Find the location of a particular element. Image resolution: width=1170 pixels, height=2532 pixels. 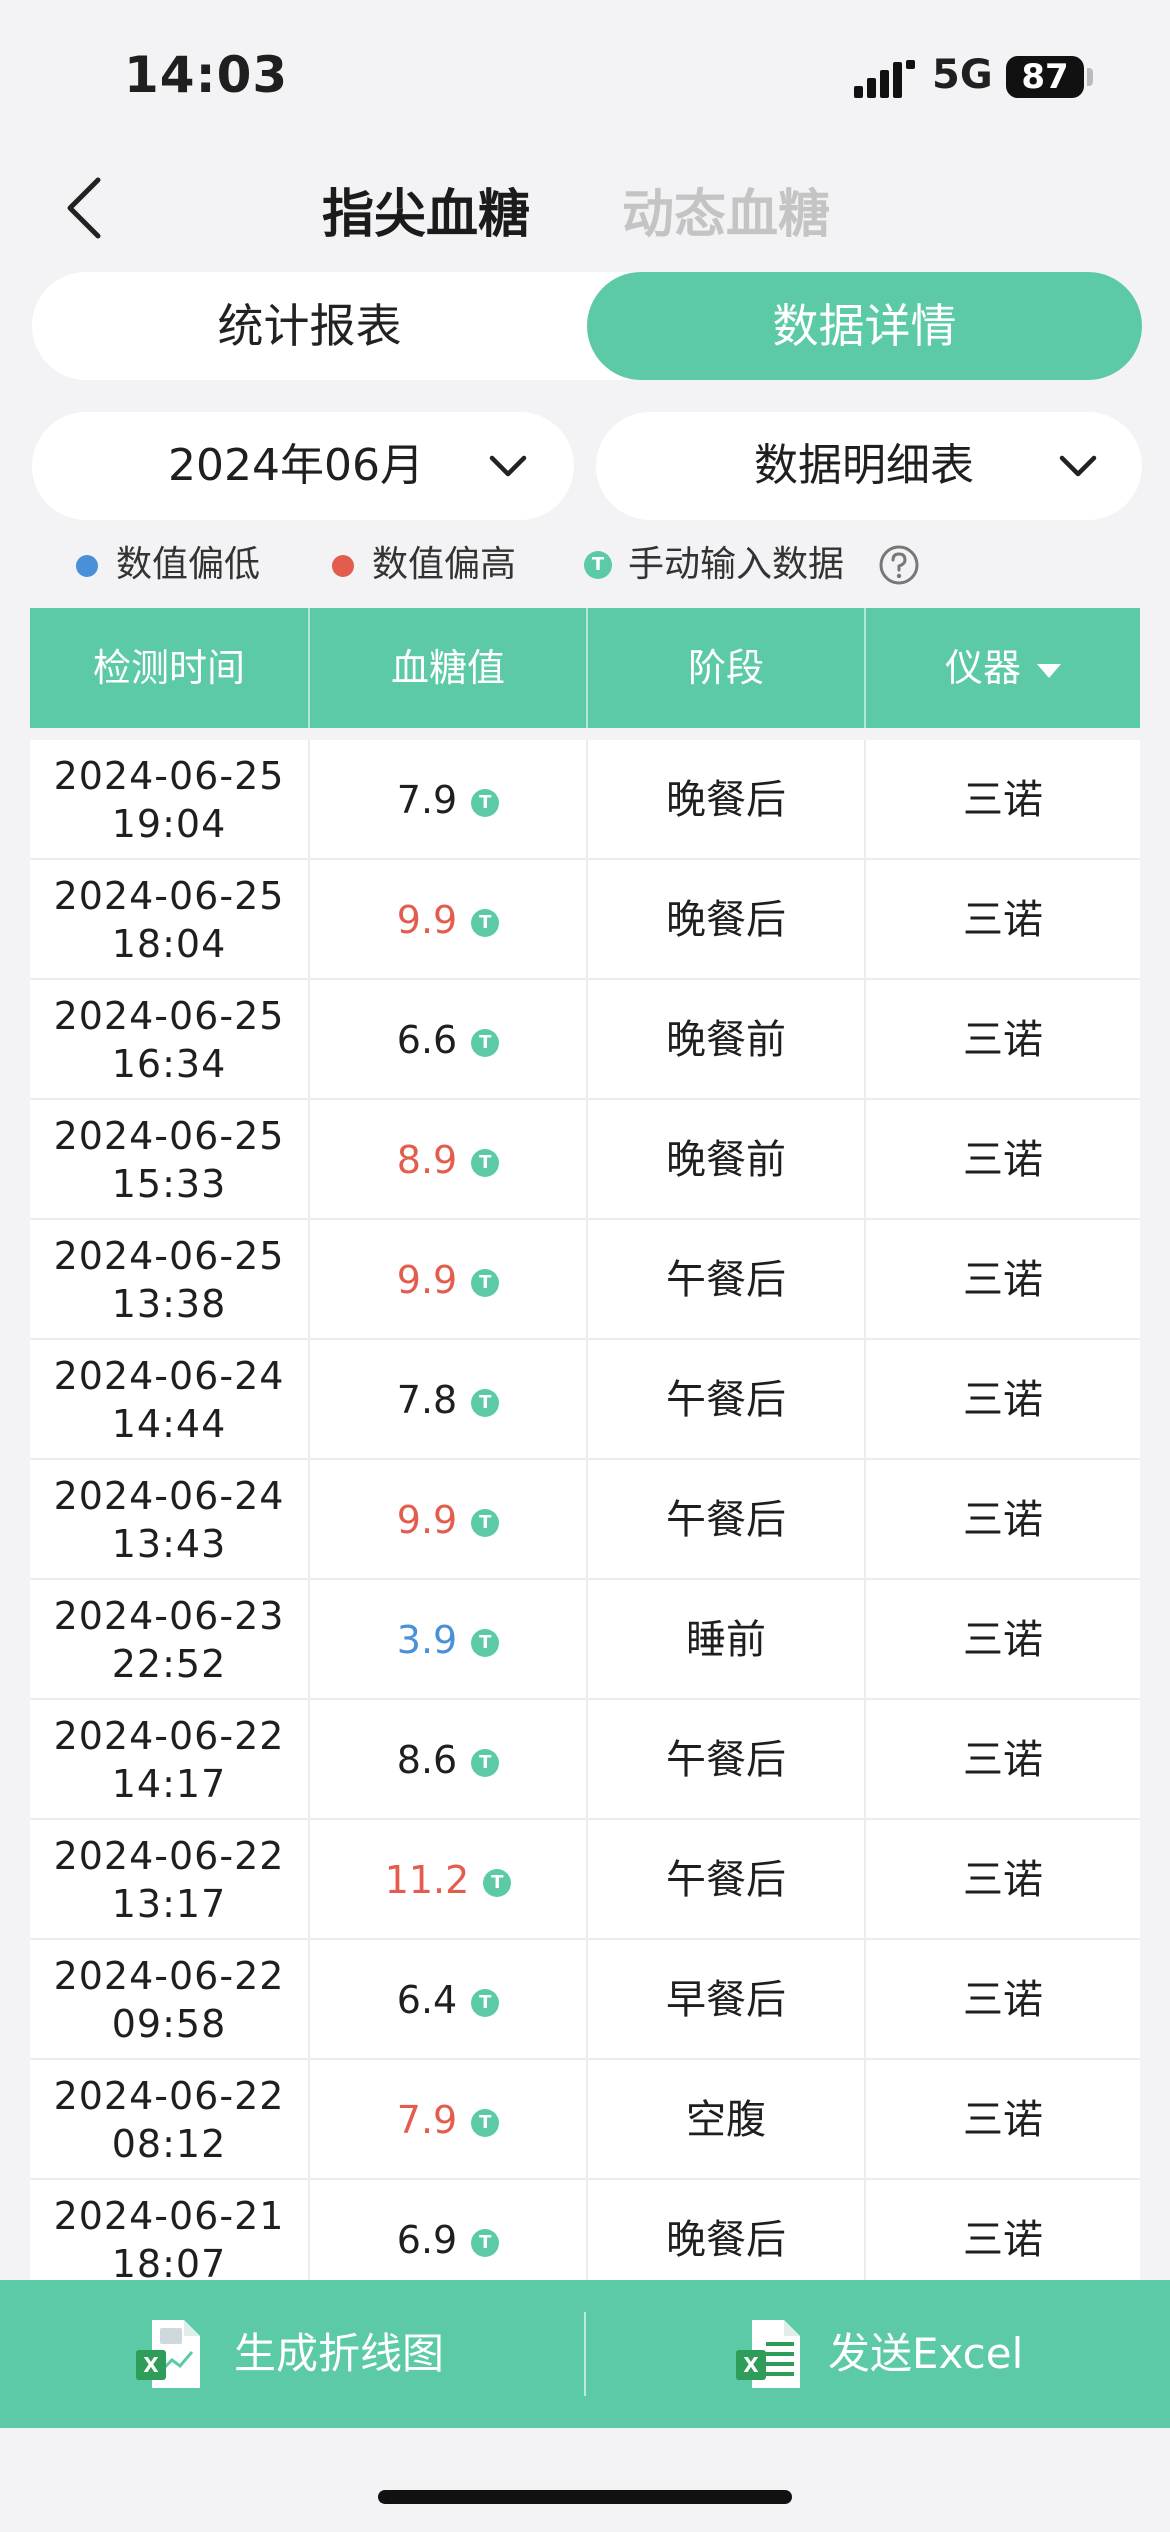

cell-stage: 空腹 is located at coordinates (725, 2120).